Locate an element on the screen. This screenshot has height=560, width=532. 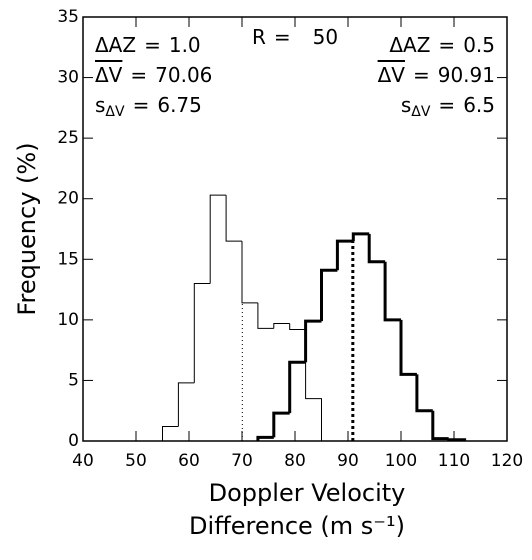
stat-delta-az-part: 0.5 is located at coordinates (479, 45).